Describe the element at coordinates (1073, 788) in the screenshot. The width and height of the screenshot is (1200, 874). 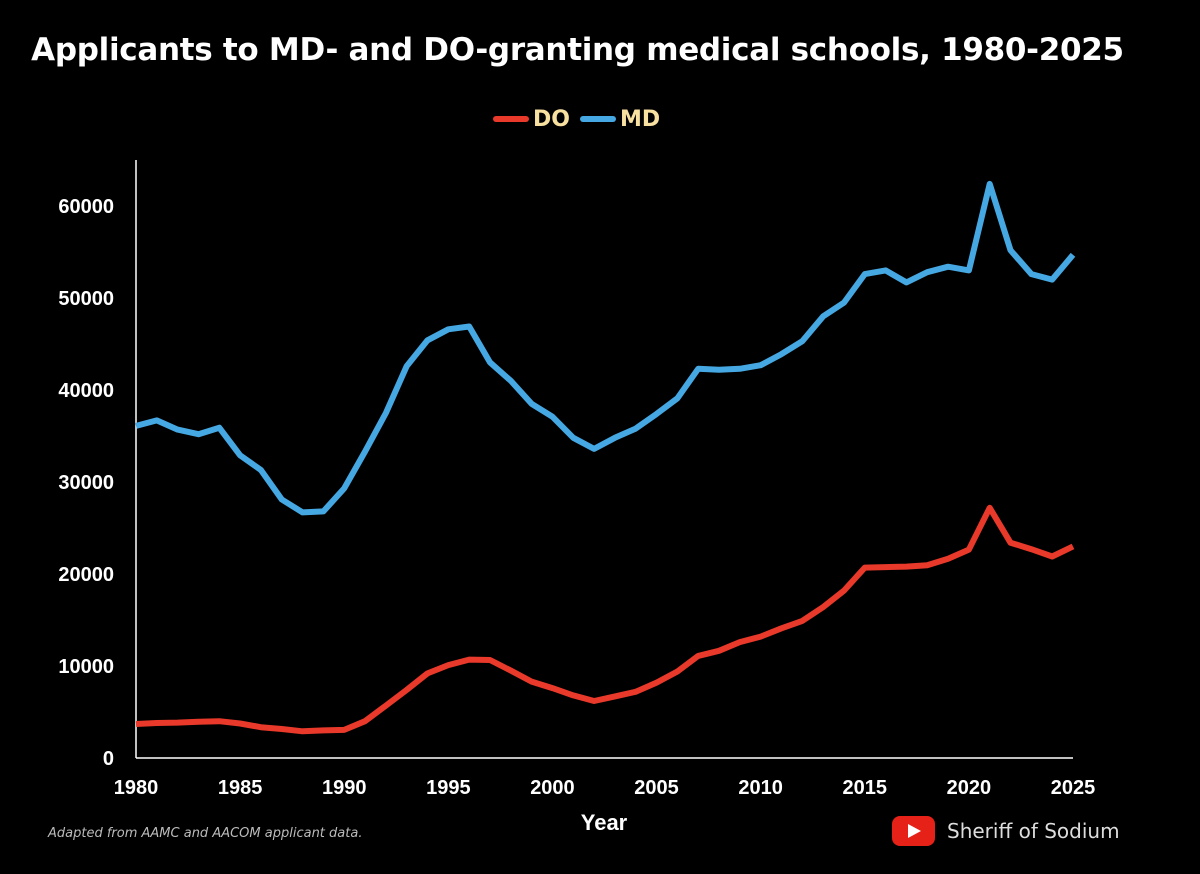
I see `x-tick-label: 2025` at that location.